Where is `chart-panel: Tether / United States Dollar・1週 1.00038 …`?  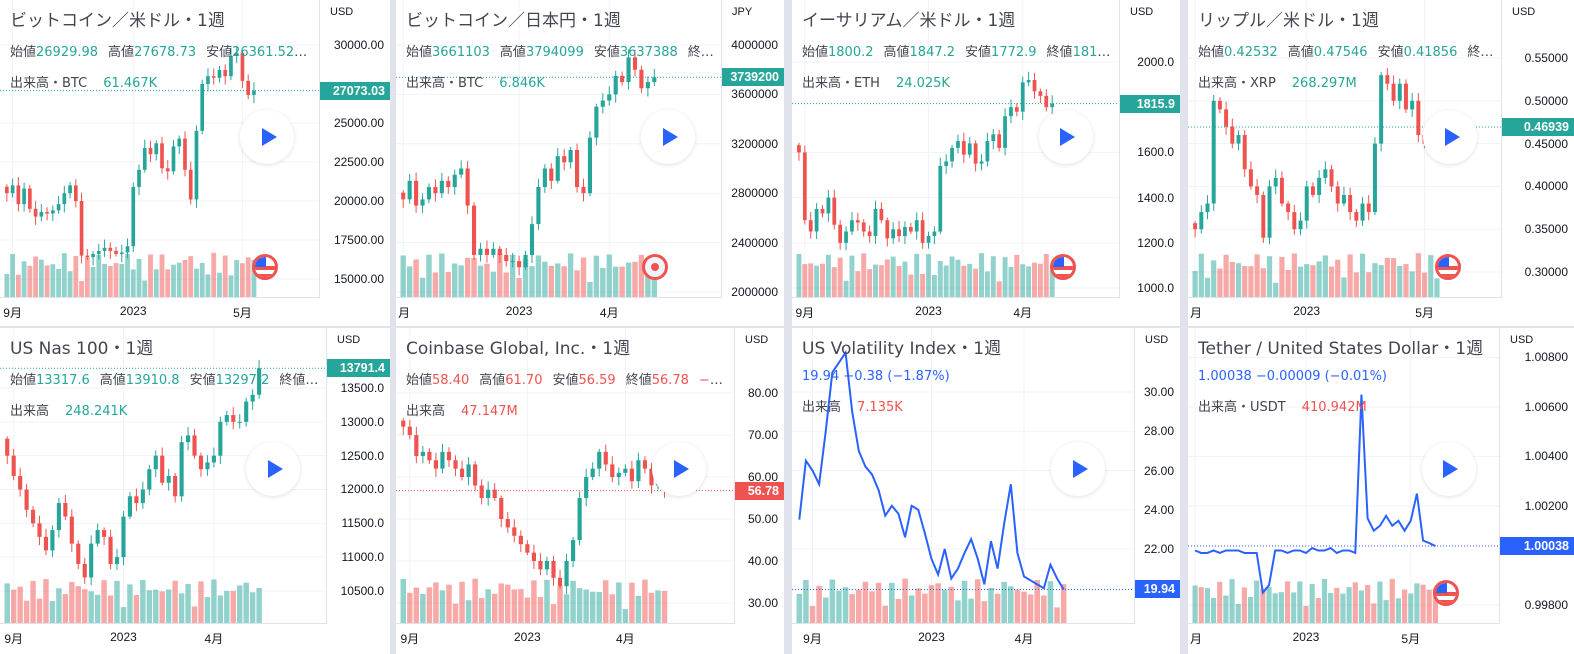
chart-panel: Tether / United States Dollar・1週 1.00038 … is located at coordinates (1381, 491).